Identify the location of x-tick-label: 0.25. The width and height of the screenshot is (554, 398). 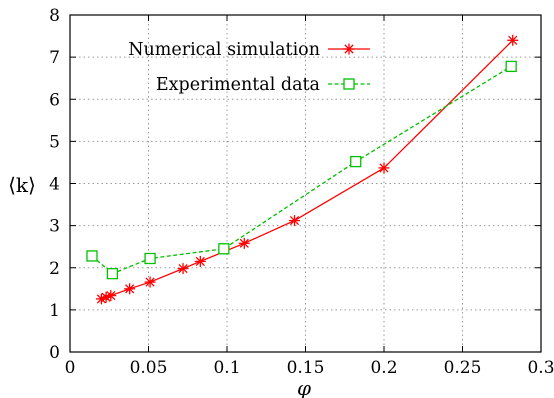
(463, 368).